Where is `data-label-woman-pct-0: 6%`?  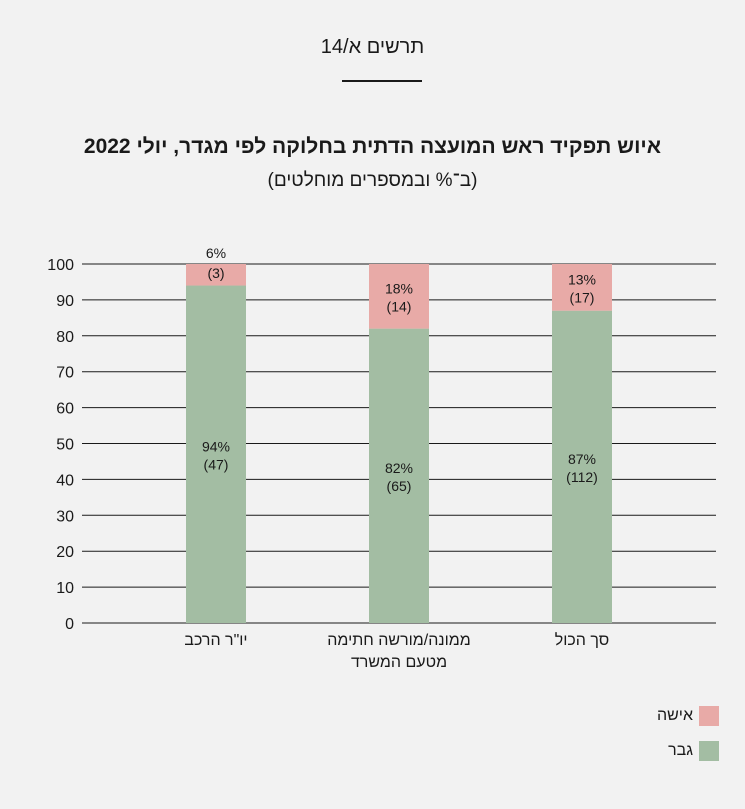 data-label-woman-pct-0: 6% is located at coordinates (216, 253).